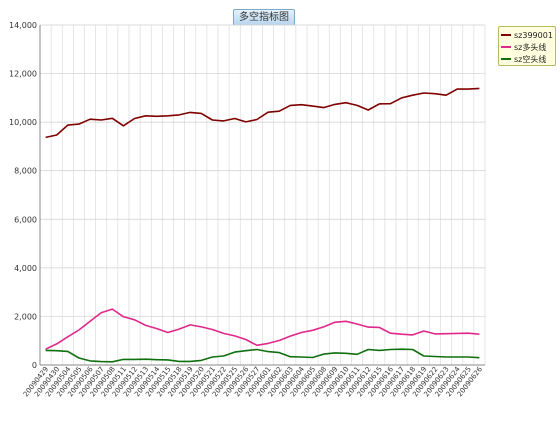 The image size is (560, 421). I want to click on legend-label: sz多头线, so click(530, 47).